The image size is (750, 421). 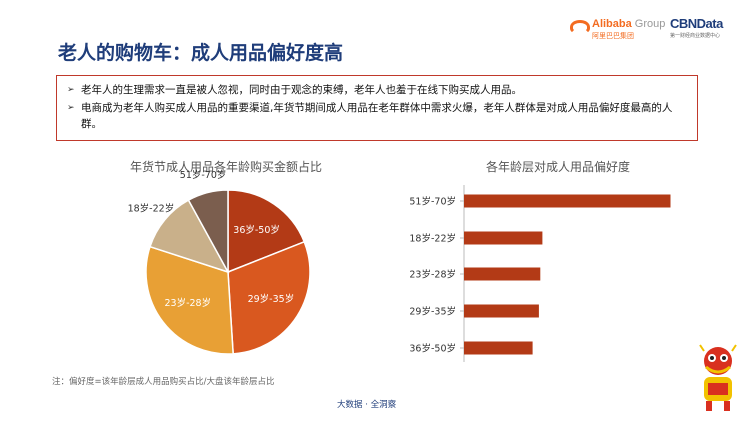 What do you see at coordinates (432, 239) in the screenshot?
I see `bar-category-label: 18岁-22岁` at bounding box center [432, 239].